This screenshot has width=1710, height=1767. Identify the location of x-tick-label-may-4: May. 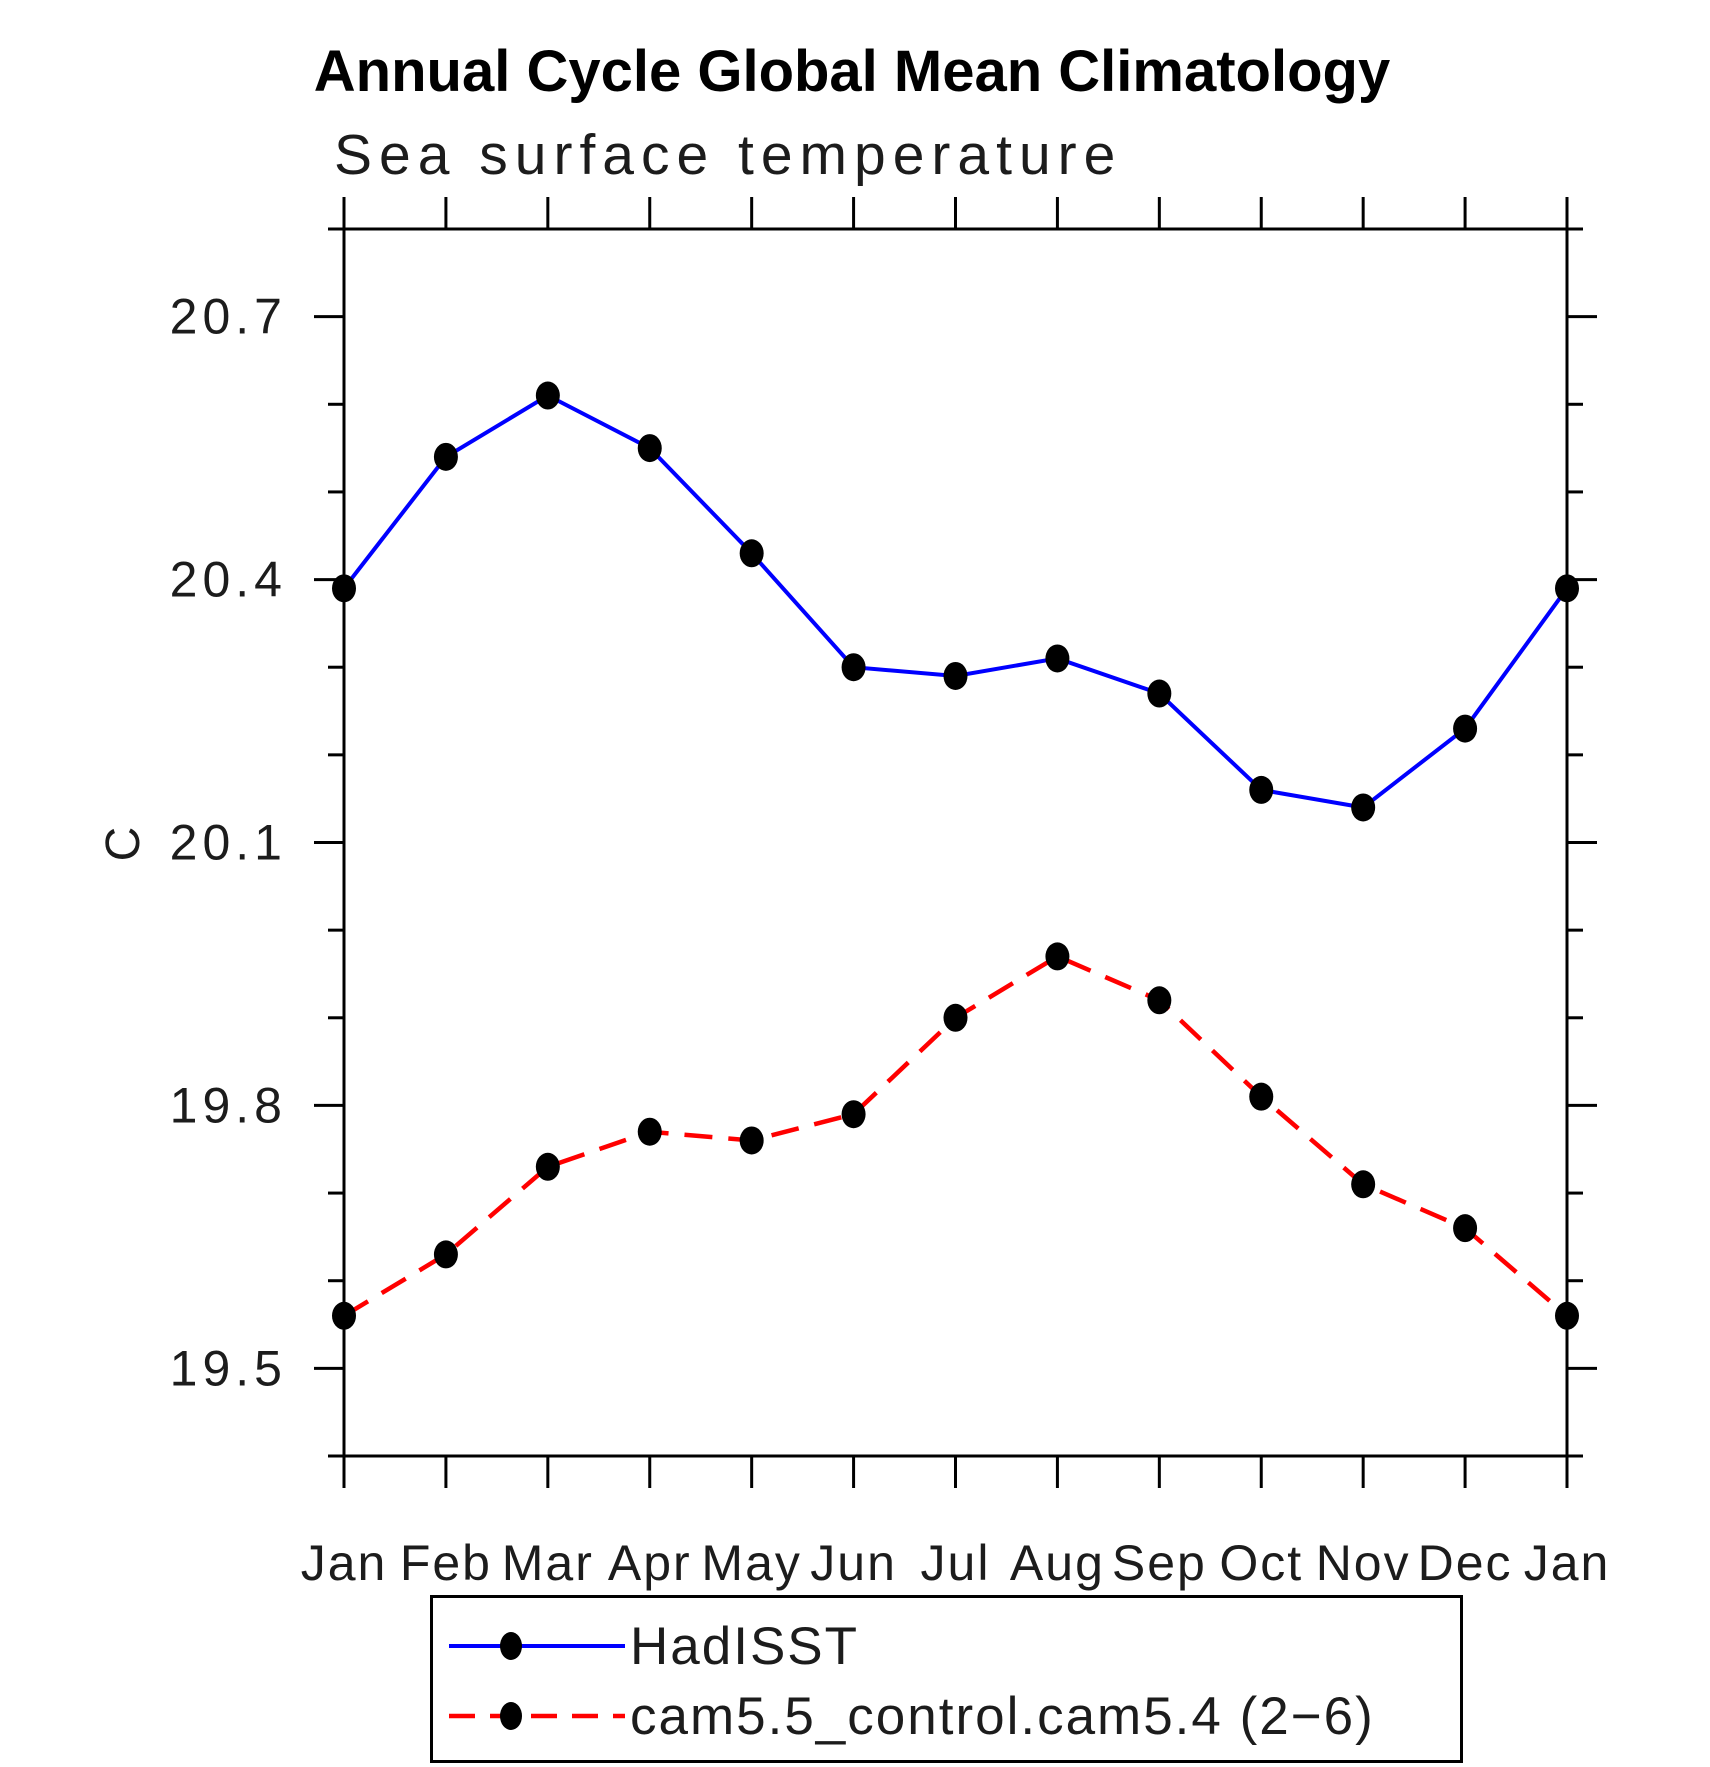
(751, 1563).